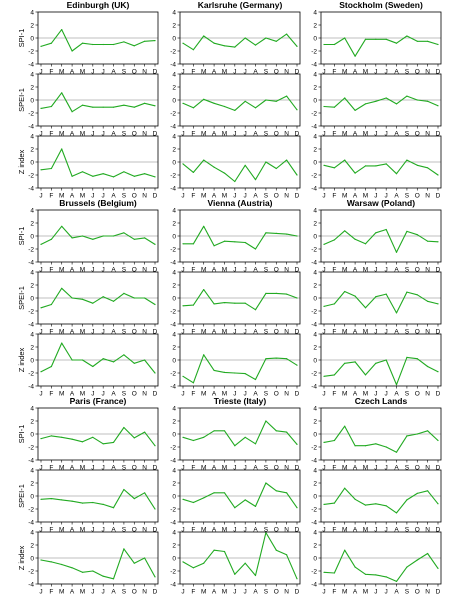  Describe the element at coordinates (427, 530) in the screenshot. I see `x-tick-label: N` at that location.